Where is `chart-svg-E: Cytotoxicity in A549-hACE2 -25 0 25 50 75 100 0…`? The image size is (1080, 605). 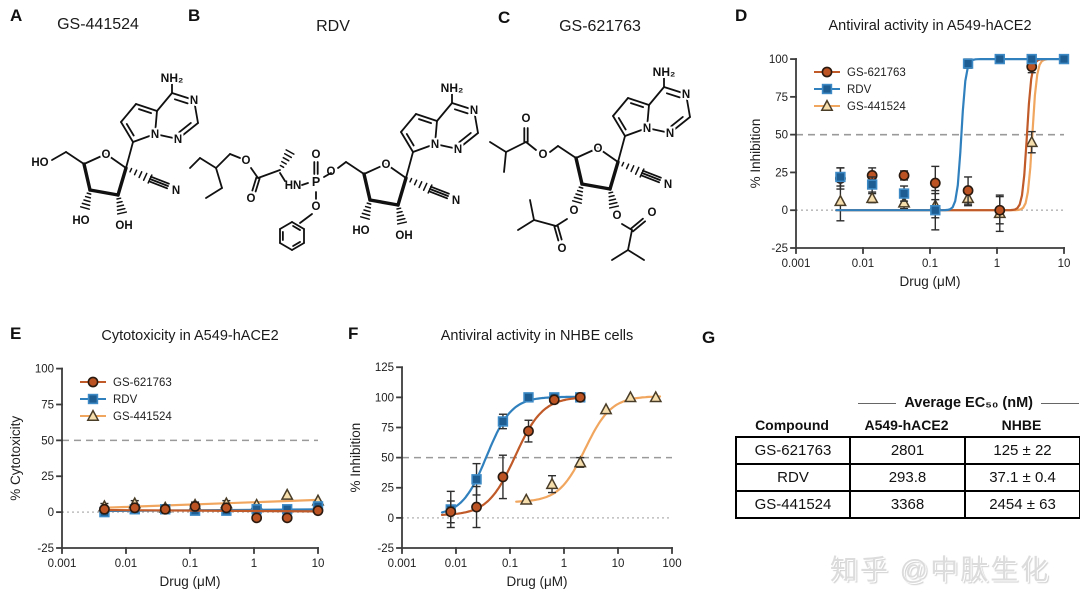 chart-svg-E: Cytotoxicity in A549-hACE2 -25 0 25 50 75 100 0… is located at coordinates (166, 458).